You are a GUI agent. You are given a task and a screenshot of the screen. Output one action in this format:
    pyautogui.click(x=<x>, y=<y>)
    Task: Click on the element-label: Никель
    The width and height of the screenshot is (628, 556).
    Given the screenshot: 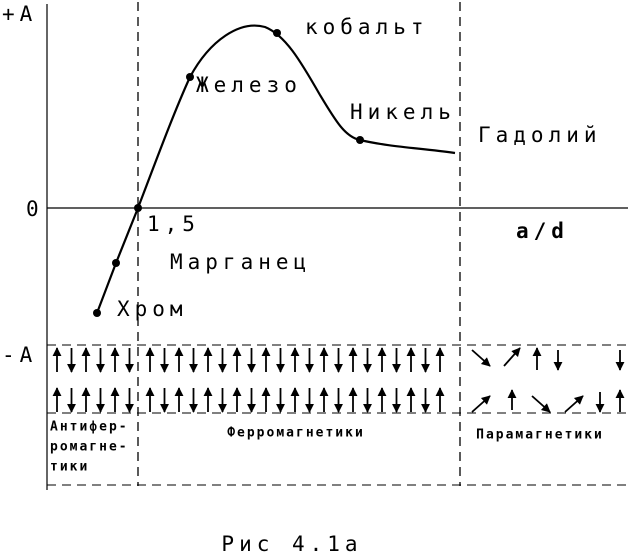 What is the action you would take?
    pyautogui.click(x=403, y=112)
    